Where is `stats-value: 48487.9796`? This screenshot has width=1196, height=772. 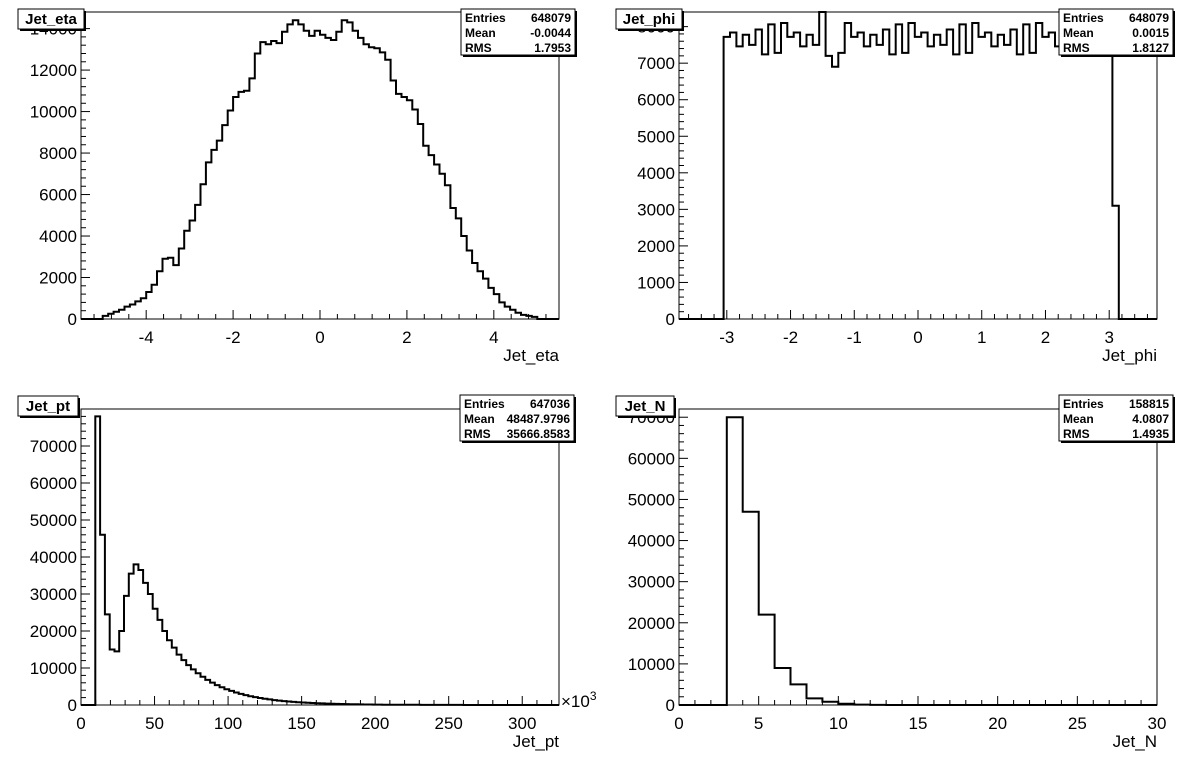
stats-value: 48487.9796 is located at coordinates (539, 419).